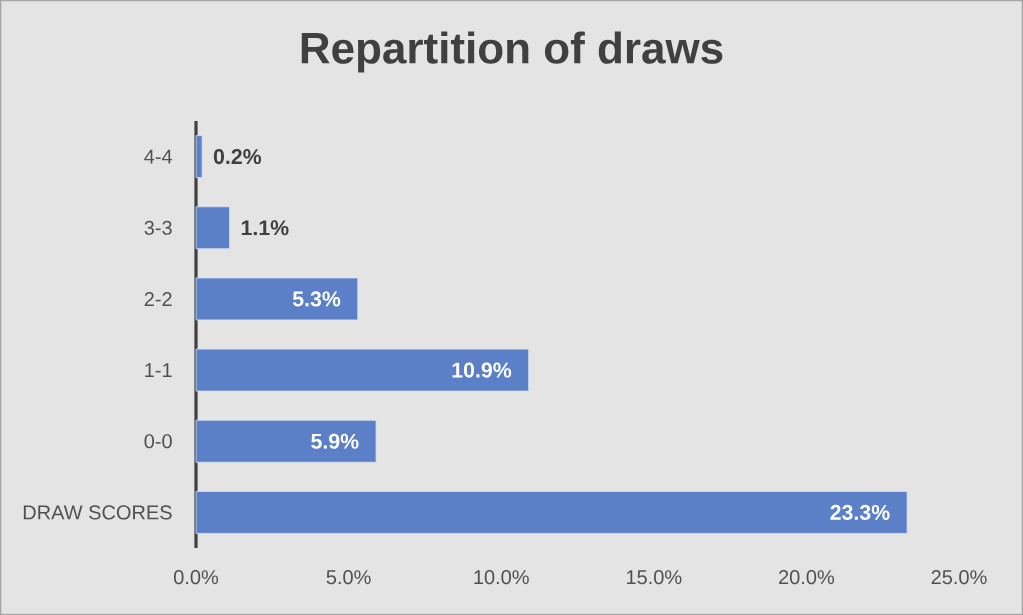 The width and height of the screenshot is (1023, 615). I want to click on data-label: 10.9%, so click(482, 370).